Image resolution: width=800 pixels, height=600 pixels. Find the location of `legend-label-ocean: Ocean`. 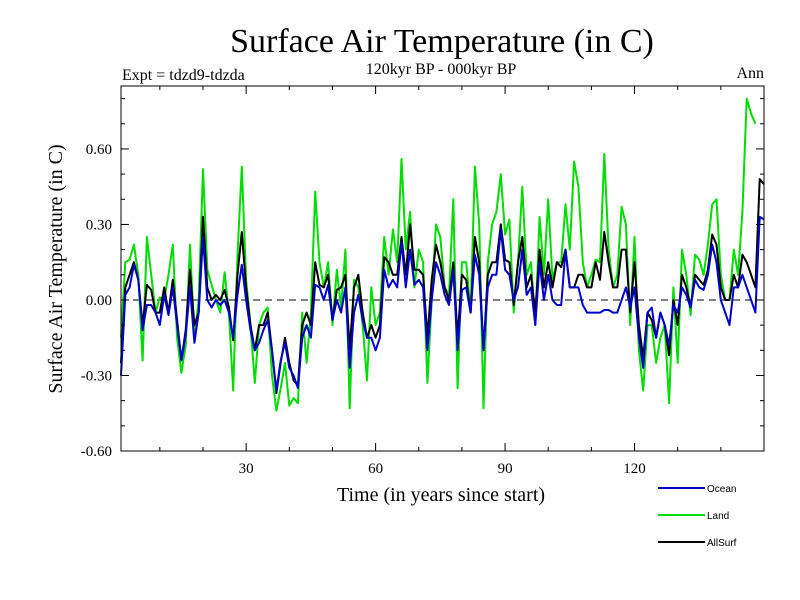

legend-label-ocean: Ocean is located at coordinates (721, 489).